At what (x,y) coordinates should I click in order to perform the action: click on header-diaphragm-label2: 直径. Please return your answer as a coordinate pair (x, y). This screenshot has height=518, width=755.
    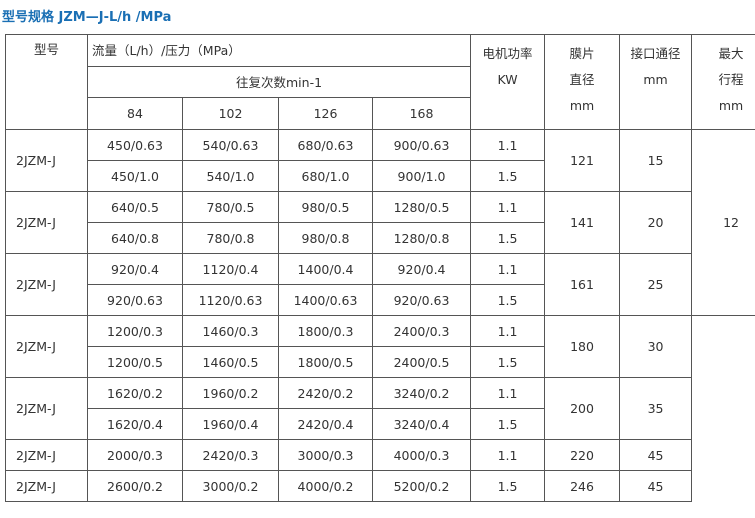
    Looking at the image, I should click on (582, 79).